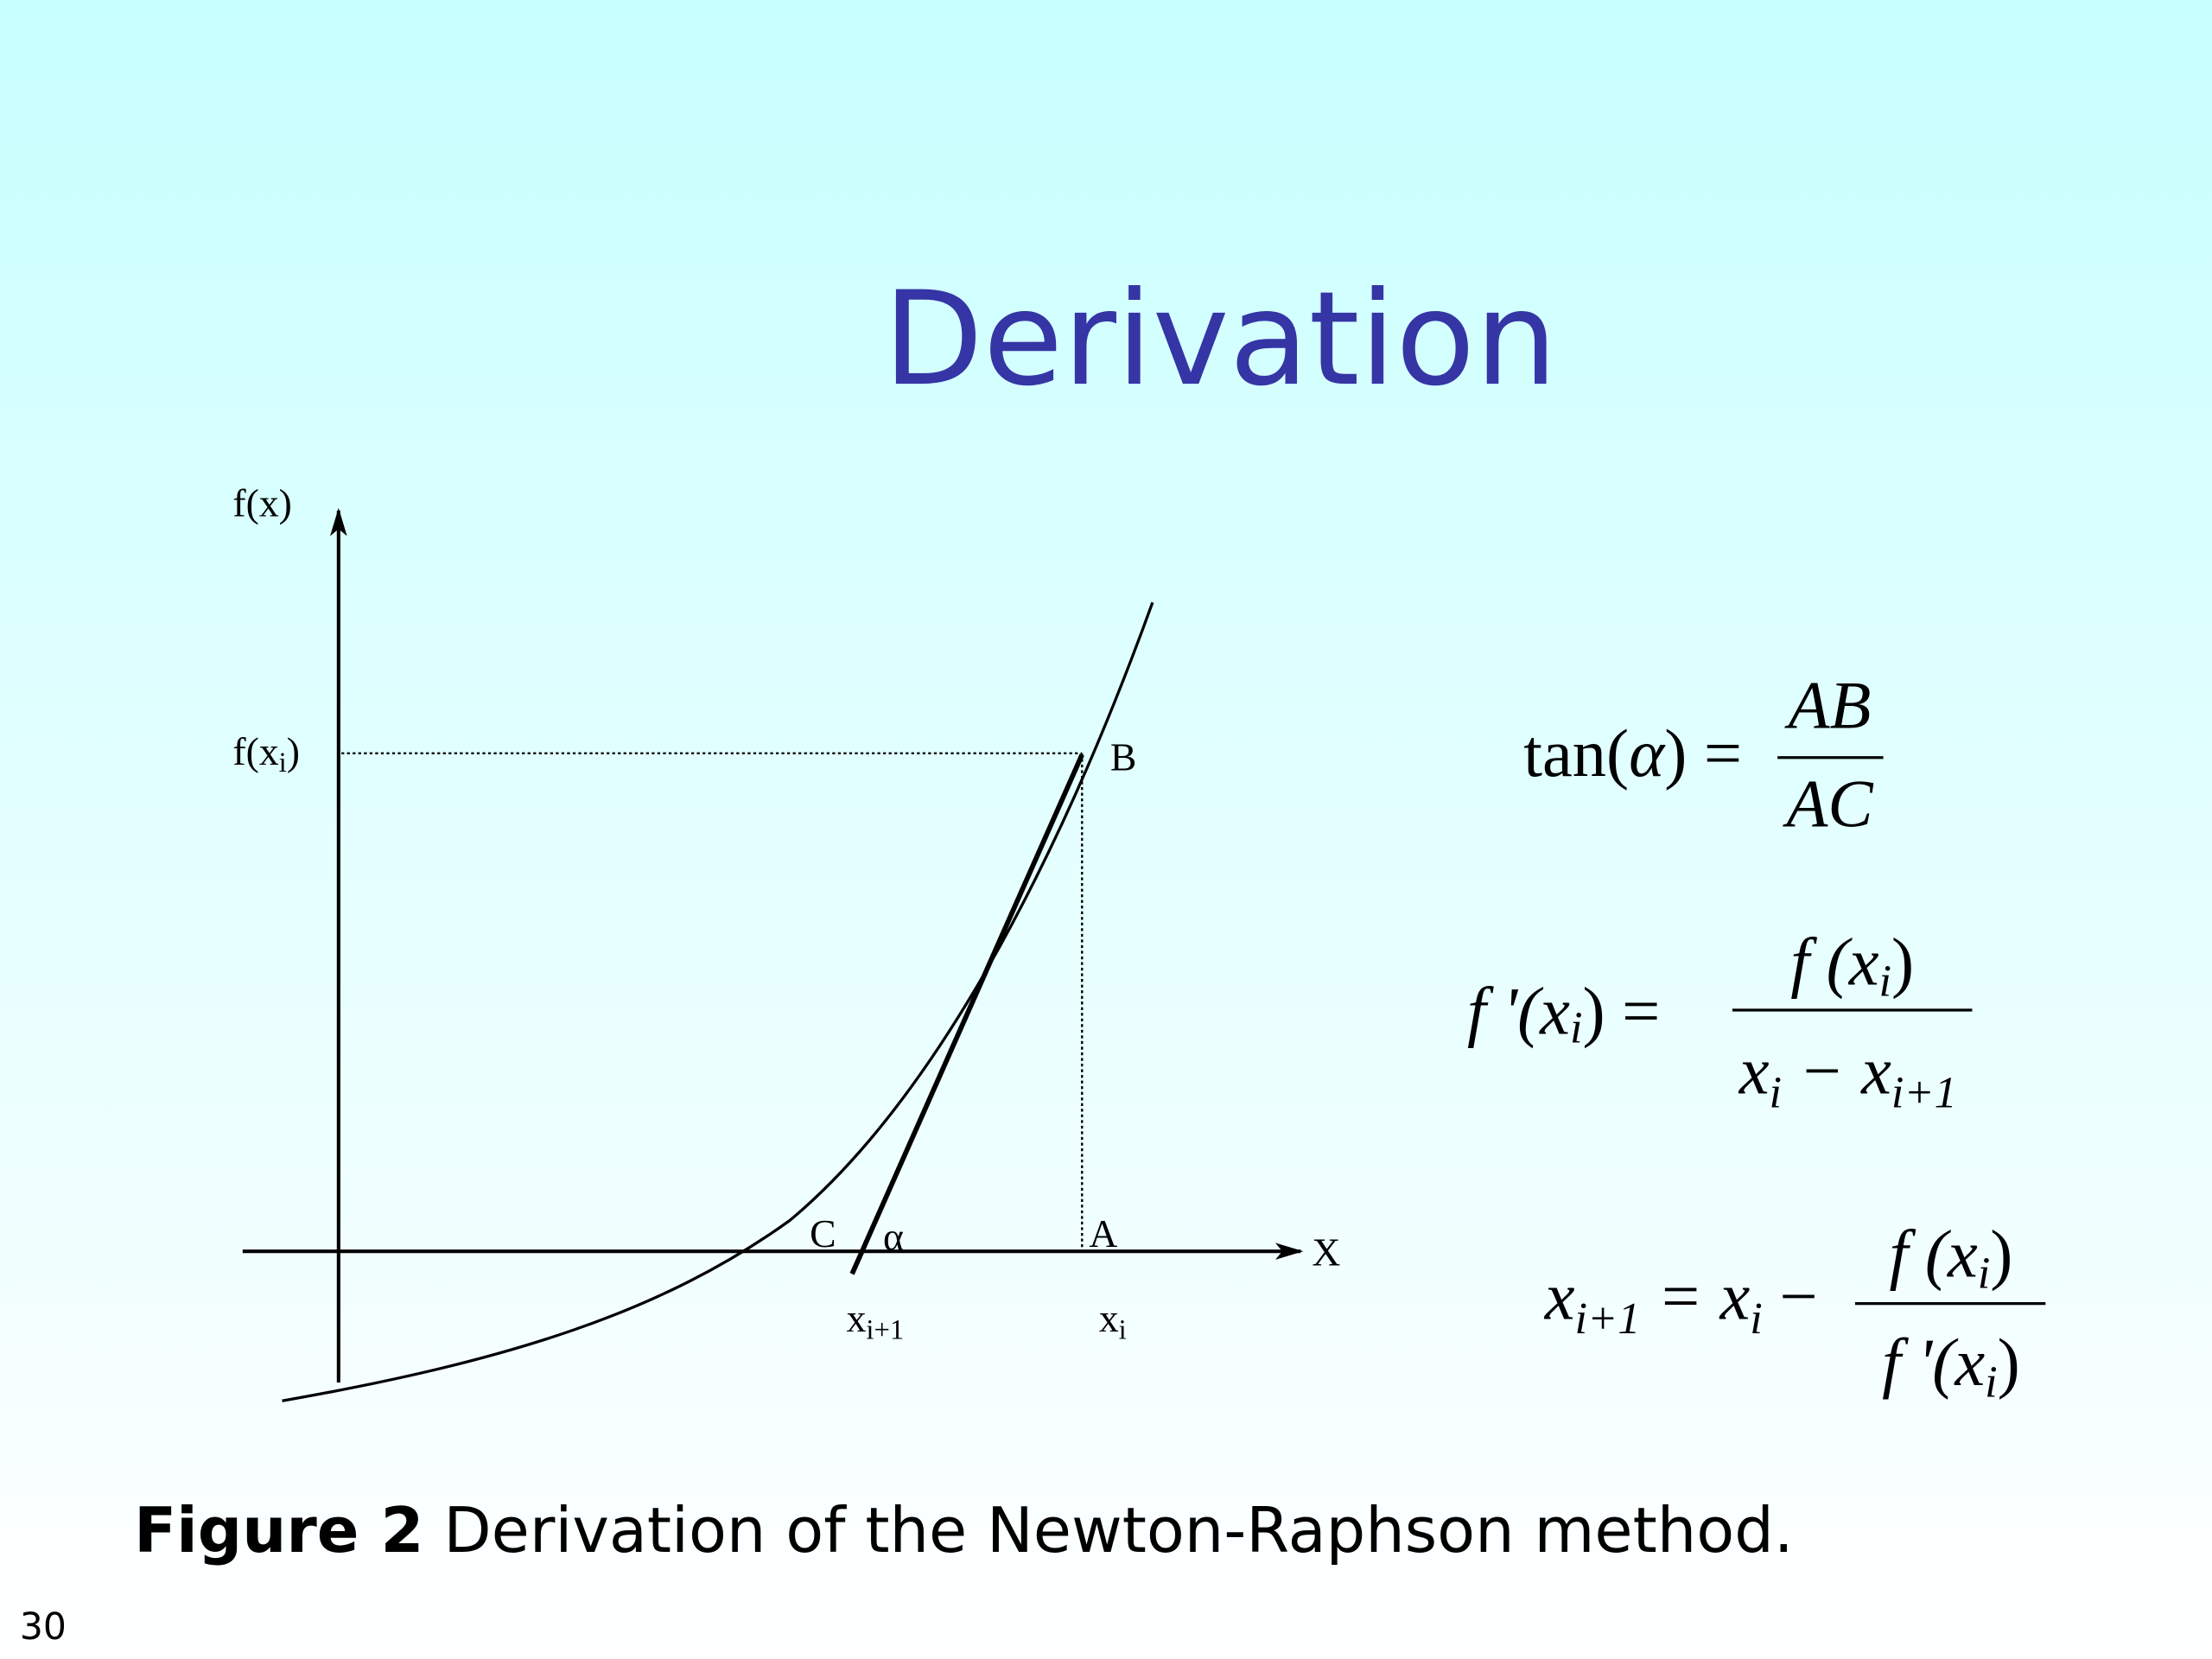 The width and height of the screenshot is (2212, 1659). What do you see at coordinates (893, 1237) in the screenshot?
I see `angle-label: α` at bounding box center [893, 1237].